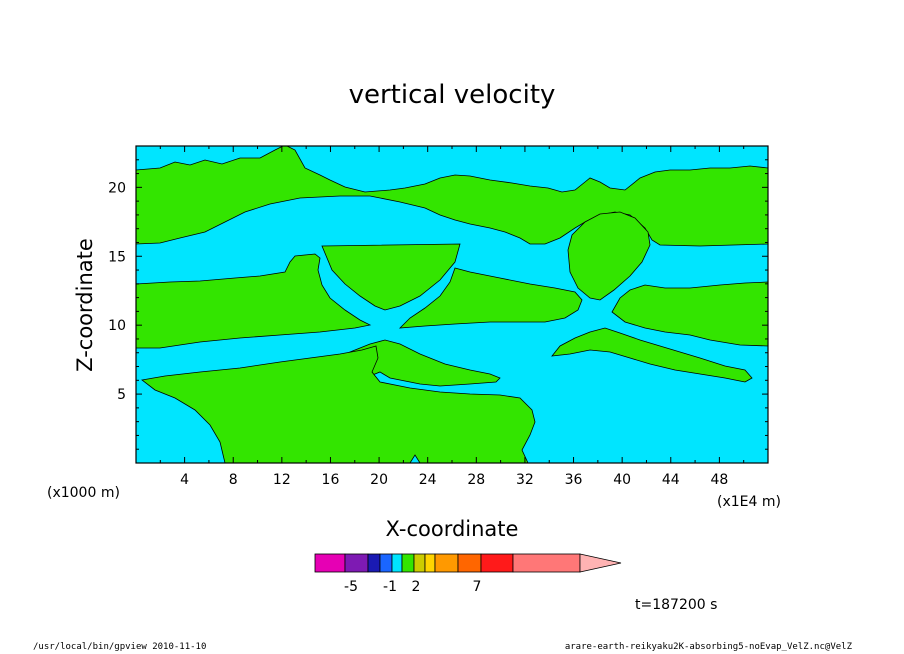 This screenshot has width=904, height=654. What do you see at coordinates (476, 480) in the screenshot?
I see `x-tick-label: 28` at bounding box center [476, 480].